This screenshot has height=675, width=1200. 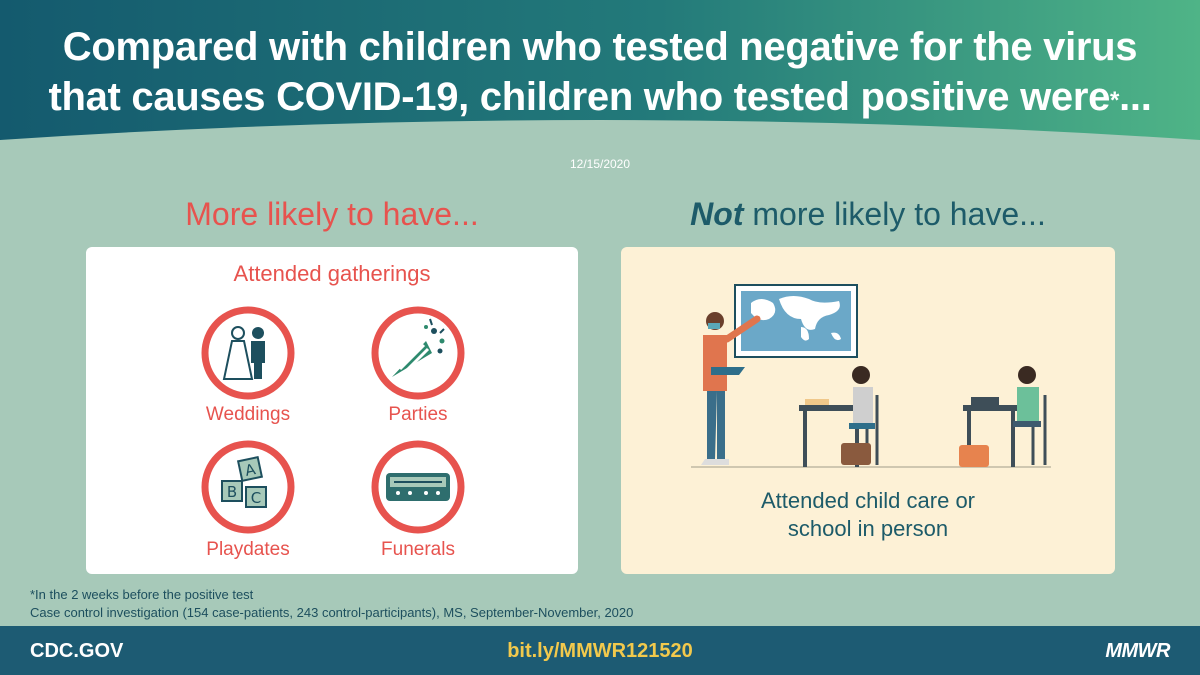 What do you see at coordinates (868, 500) in the screenshot?
I see `school-caption-line-1: Attended child care or` at bounding box center [868, 500].